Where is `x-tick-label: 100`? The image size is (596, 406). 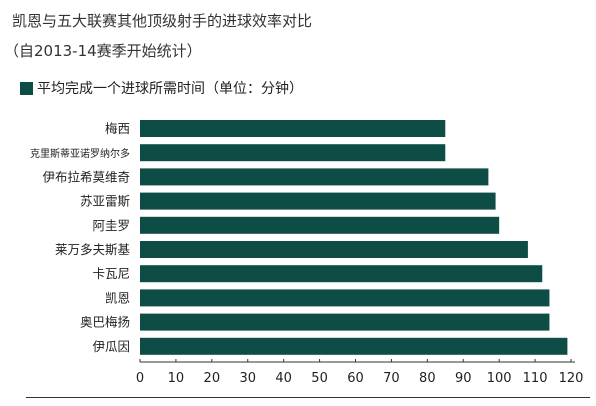 x-tick-label: 100 is located at coordinates (499, 378).